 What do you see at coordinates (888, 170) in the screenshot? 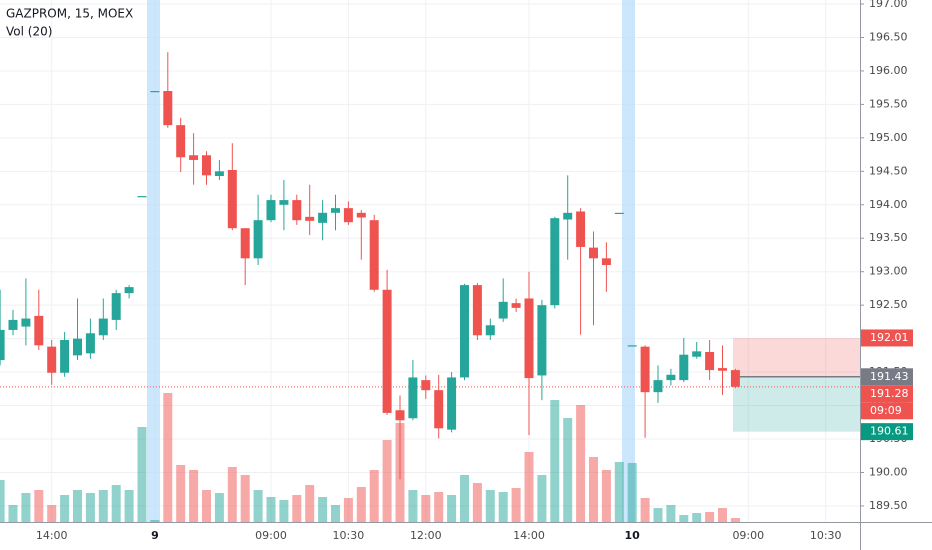
I see `y-tick-label: 194.50` at bounding box center [888, 170].